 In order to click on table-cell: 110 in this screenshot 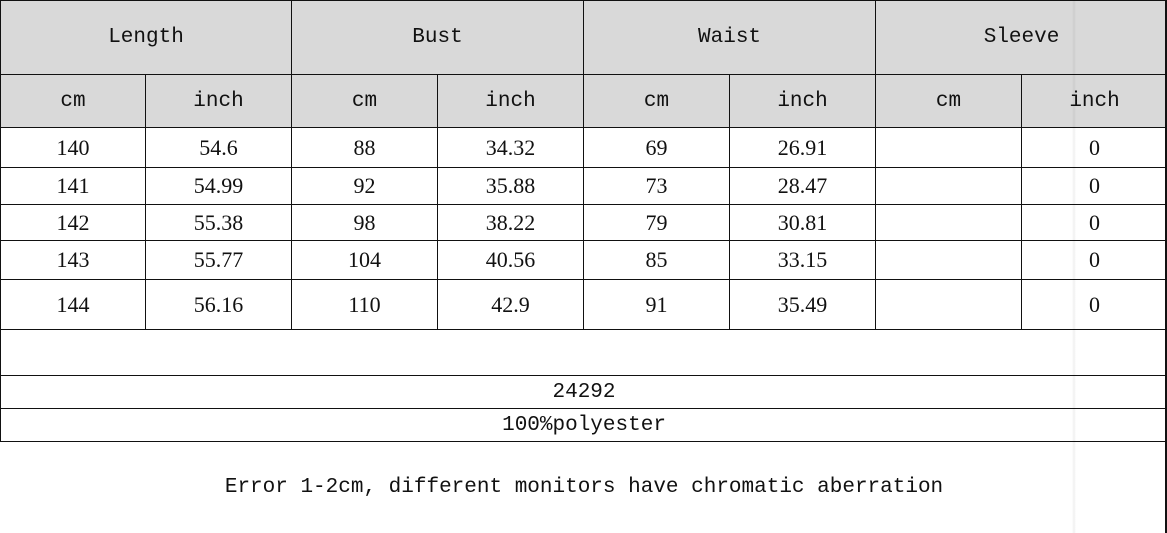, I will do `click(364, 304)`.